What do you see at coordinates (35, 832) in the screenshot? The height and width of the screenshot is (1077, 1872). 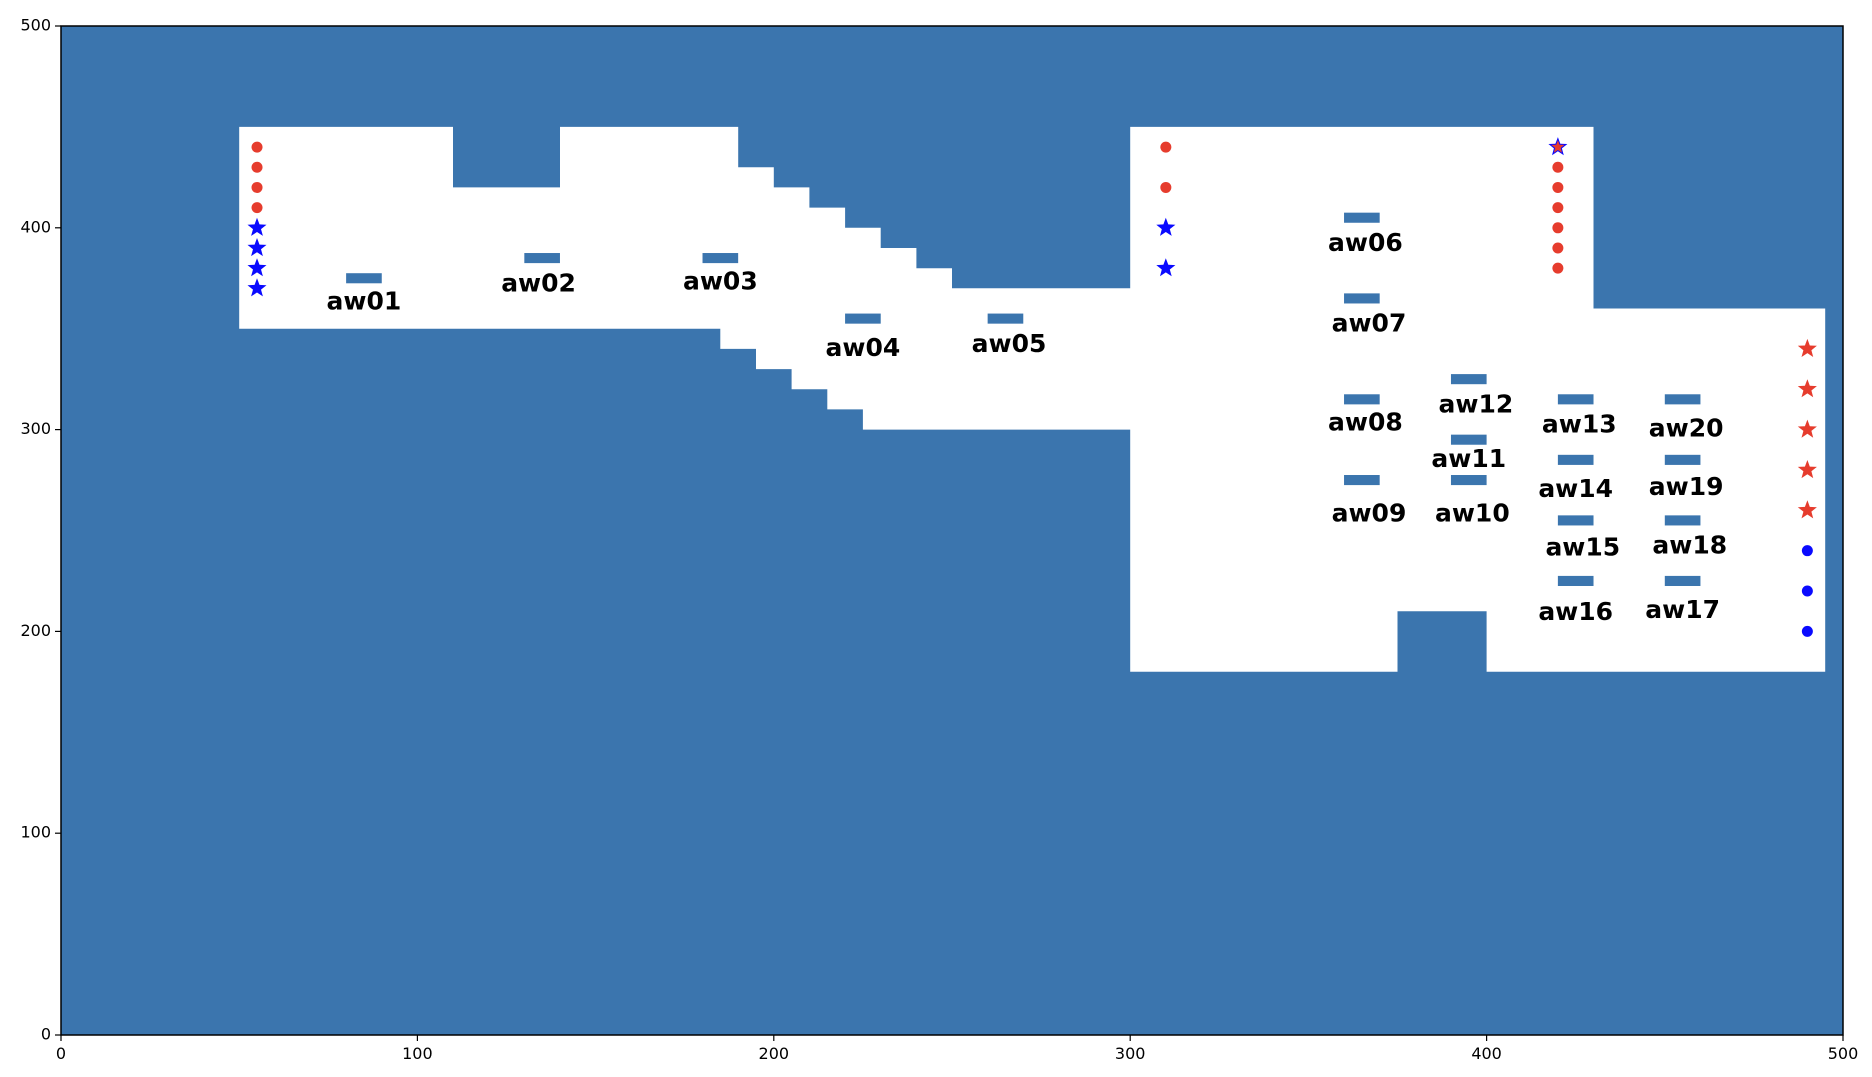 I see `y-tick-label: 100` at bounding box center [35, 832].